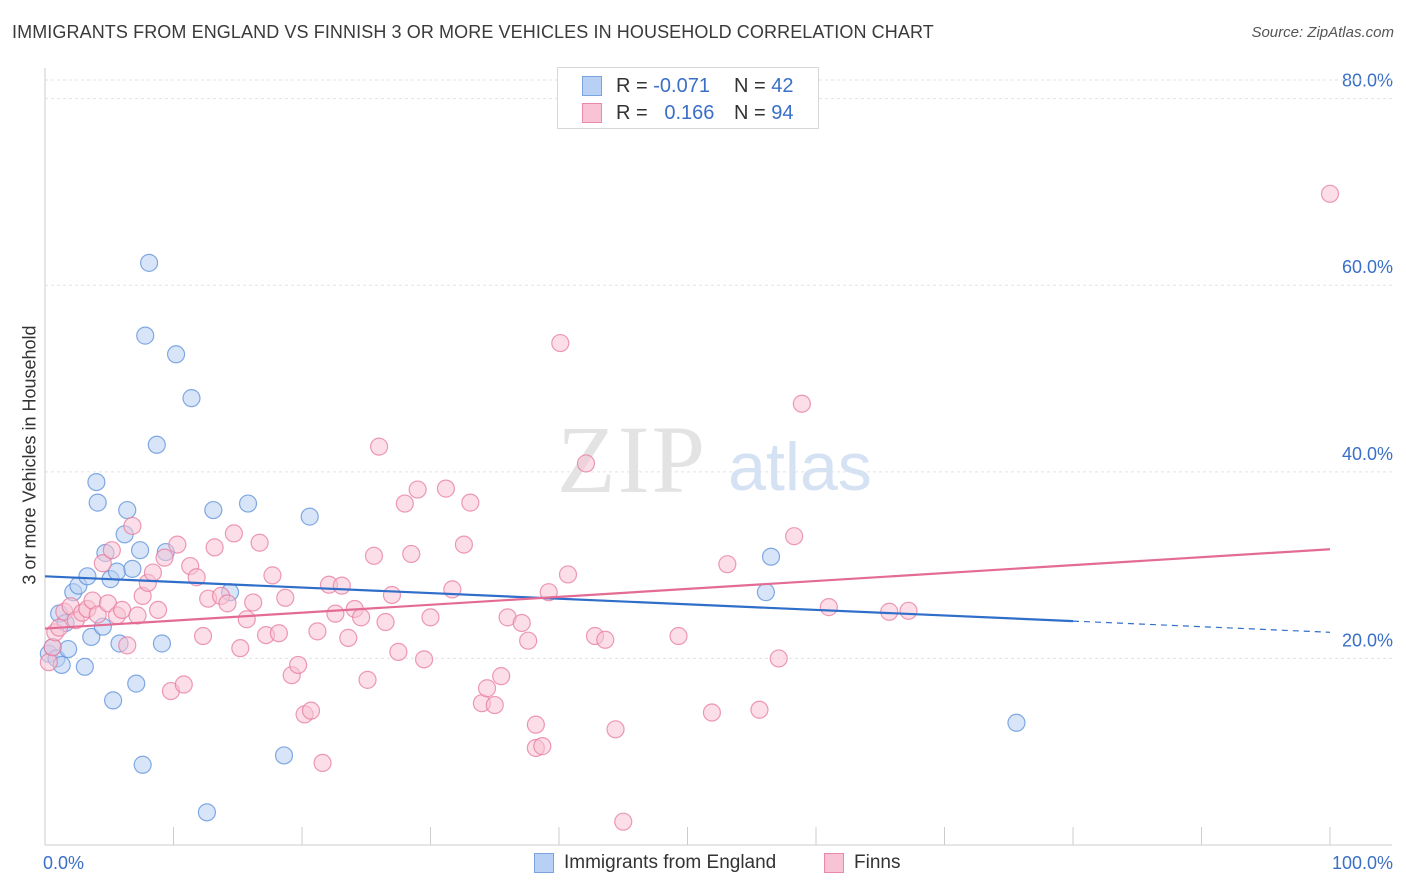 The height and width of the screenshot is (892, 1406). Describe the element at coordinates (1367, 267) in the screenshot. I see `y-tick-label: 60.0%` at that location.